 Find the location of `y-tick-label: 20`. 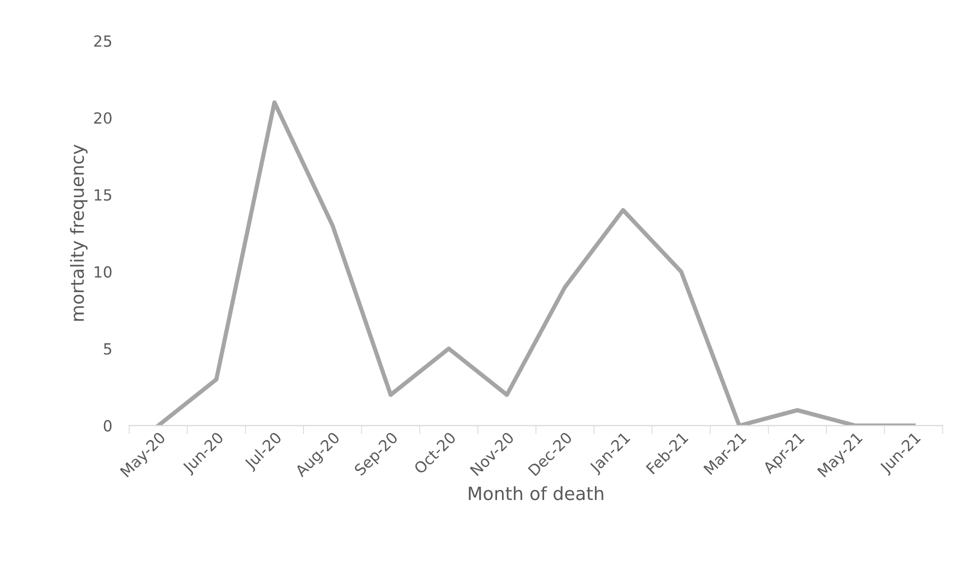

y-tick-label: 20 is located at coordinates (103, 118).